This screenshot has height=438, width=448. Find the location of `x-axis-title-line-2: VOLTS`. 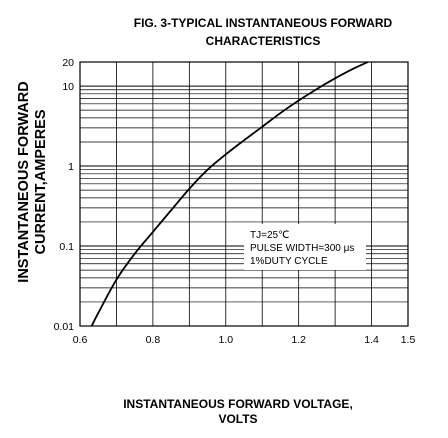

x-axis-title-line-2: VOLTS is located at coordinates (237, 419).